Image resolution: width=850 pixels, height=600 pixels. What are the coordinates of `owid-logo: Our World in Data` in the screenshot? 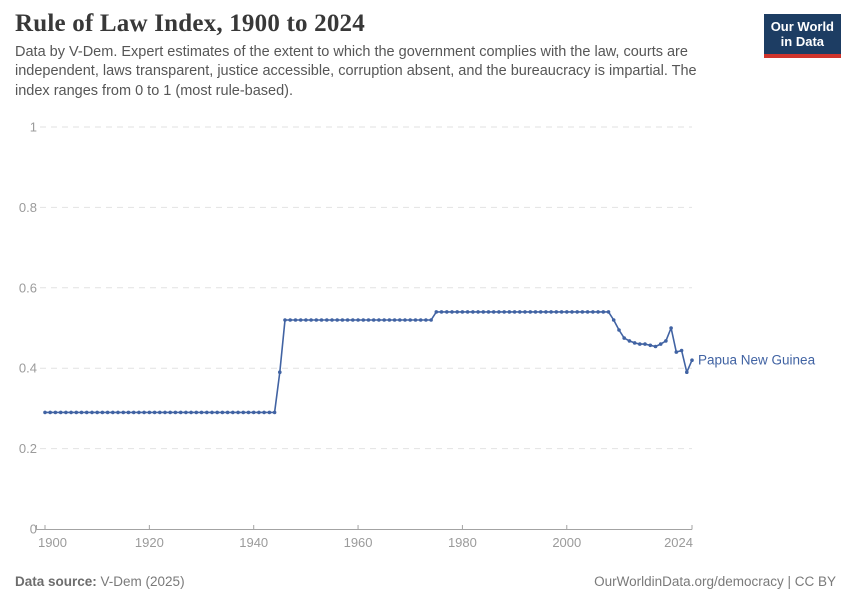 It's located at (802, 36).